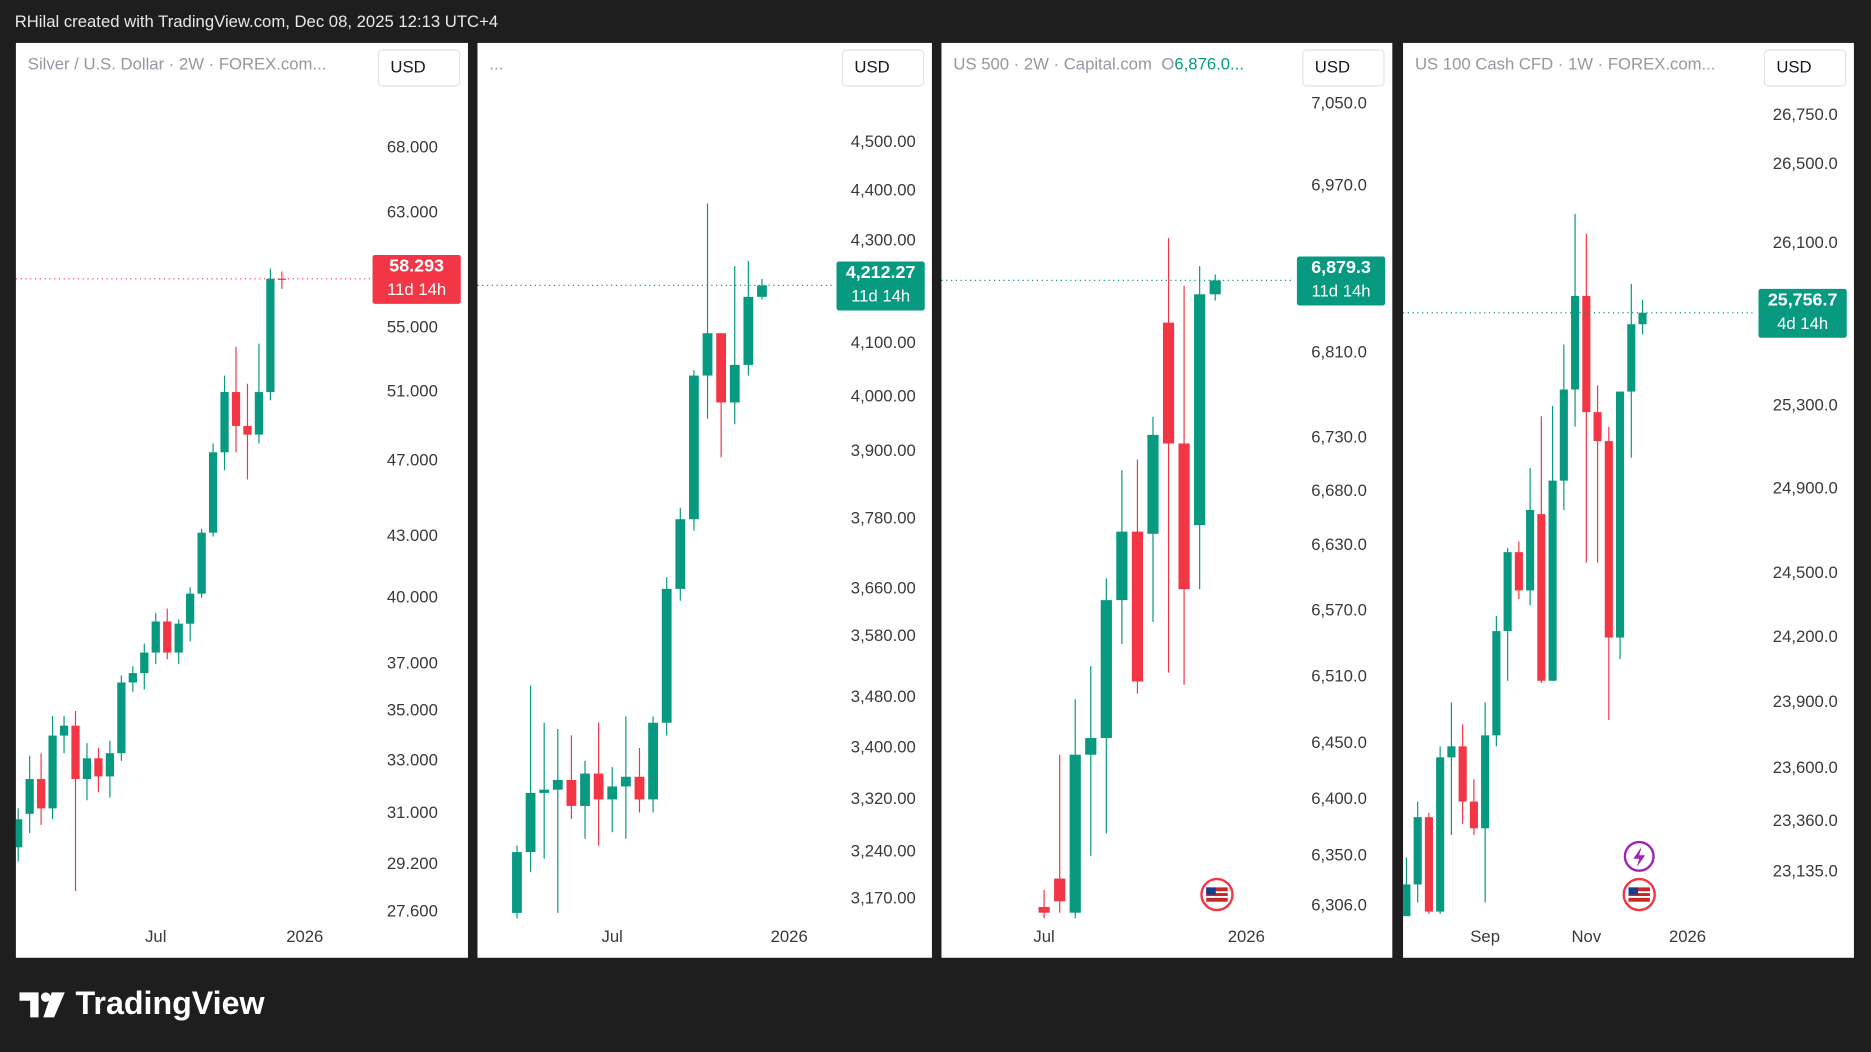 Image resolution: width=1871 pixels, height=1052 pixels. Describe the element at coordinates (883, 190) in the screenshot. I see `y-tick-label: 4,400.00` at that location.